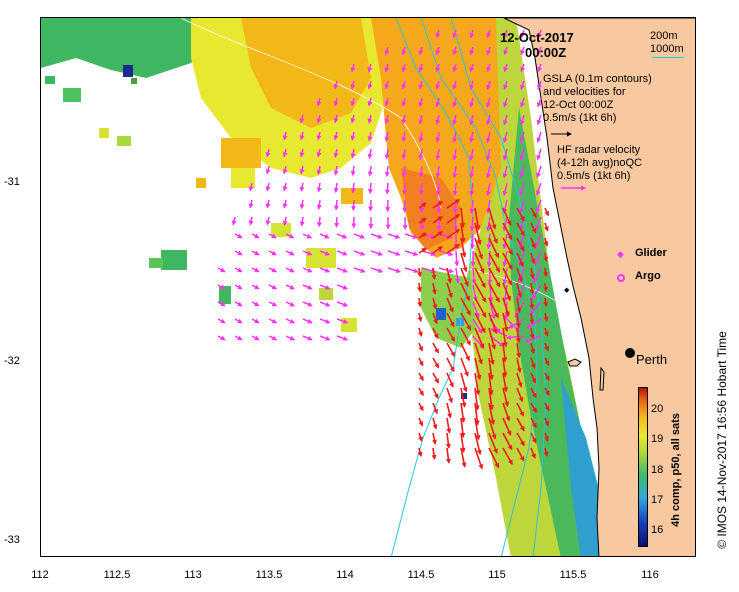  What do you see at coordinates (12, 361) in the screenshot?
I see `y-tick-label: -32` at bounding box center [12, 361].